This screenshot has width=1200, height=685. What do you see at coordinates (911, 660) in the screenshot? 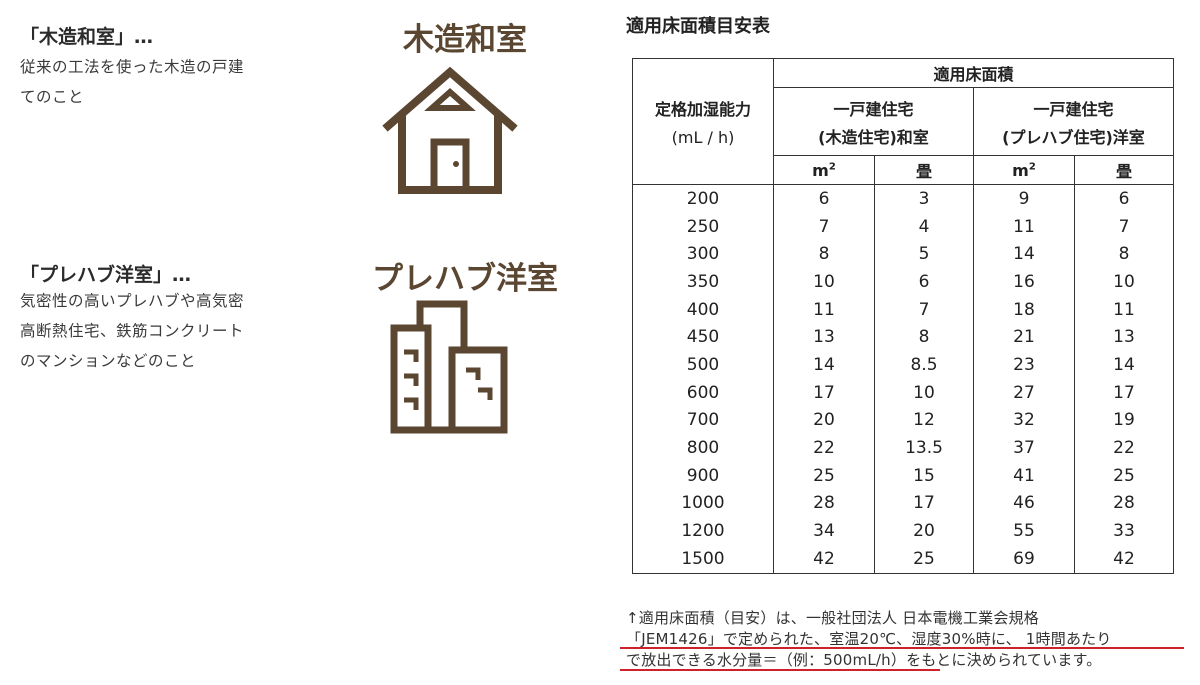
I see `note-line-3: で放出できる水分量＝（例：500mL/h）をもとに決められています。` at bounding box center [911, 660].